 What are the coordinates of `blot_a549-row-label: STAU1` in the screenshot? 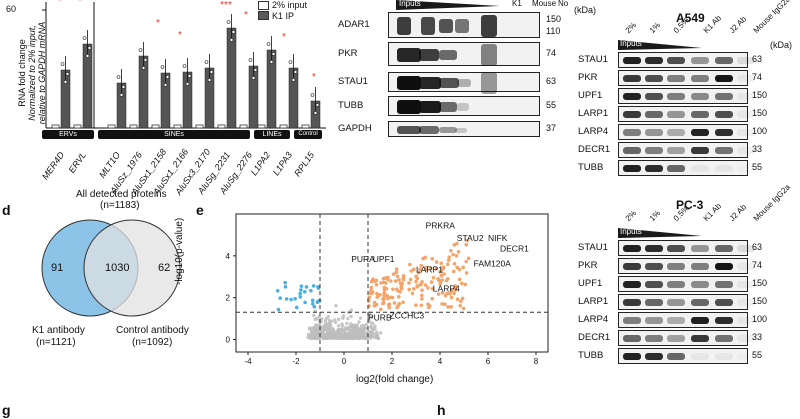 It's located at (593, 59).